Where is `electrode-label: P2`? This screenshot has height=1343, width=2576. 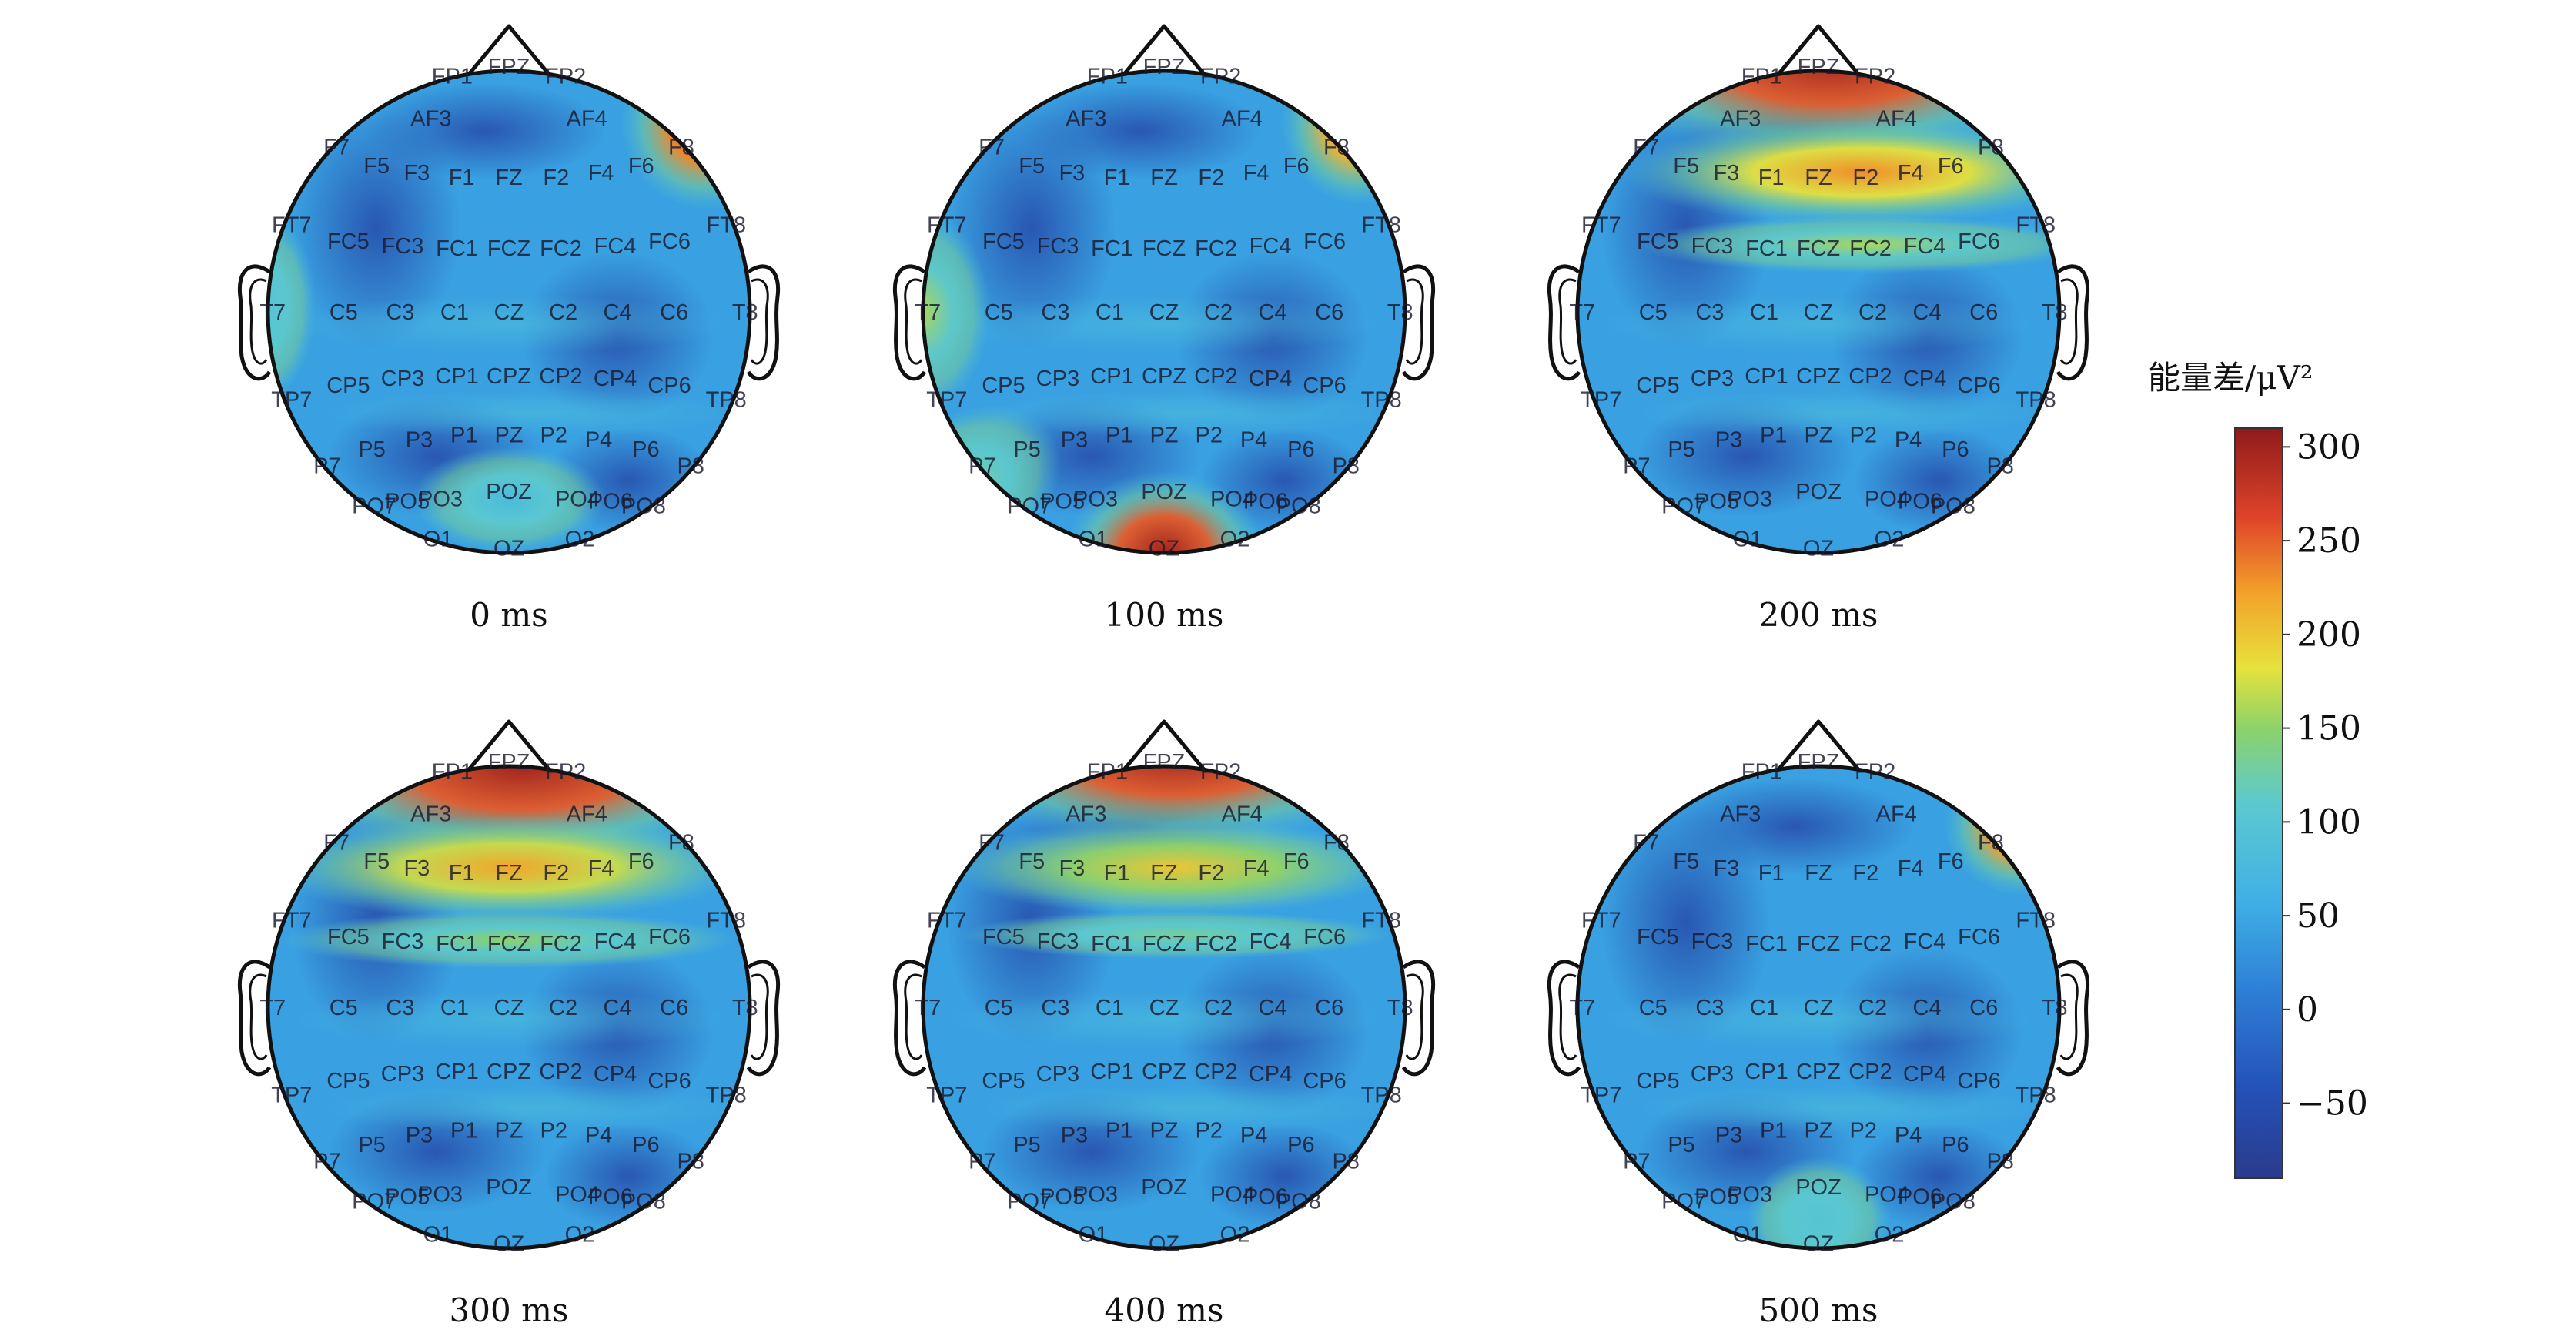
electrode-label: P2 is located at coordinates (1210, 1131).